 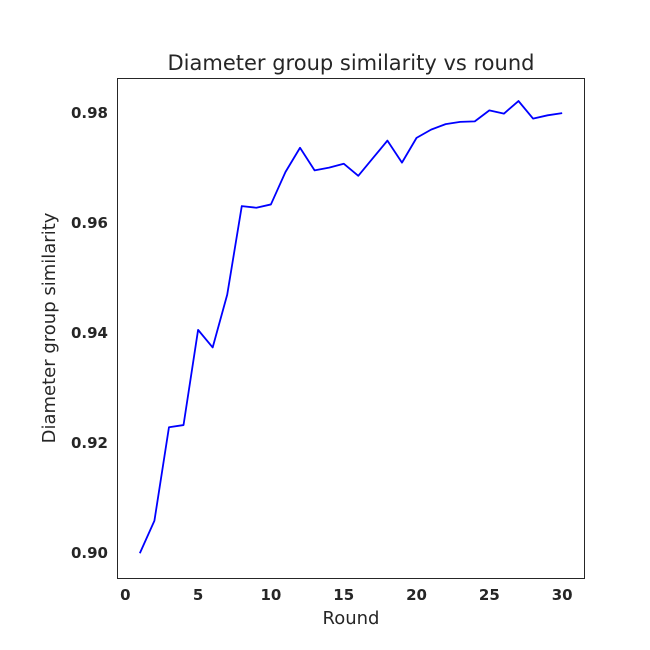 I want to click on x-tick-label: 15, so click(x=343, y=595).